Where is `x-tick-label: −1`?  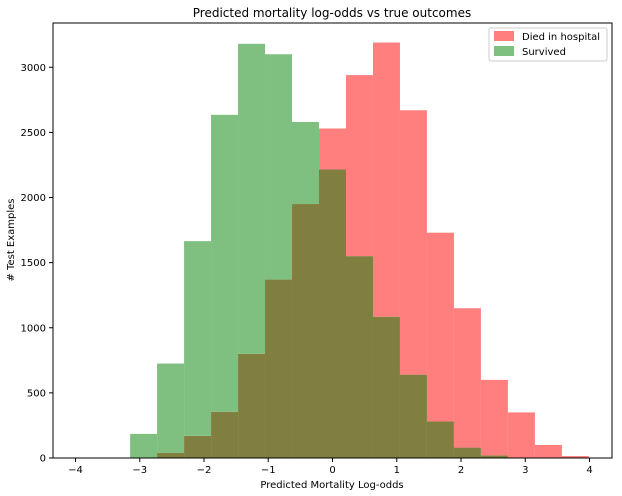
x-tick-label: −1 is located at coordinates (268, 470).